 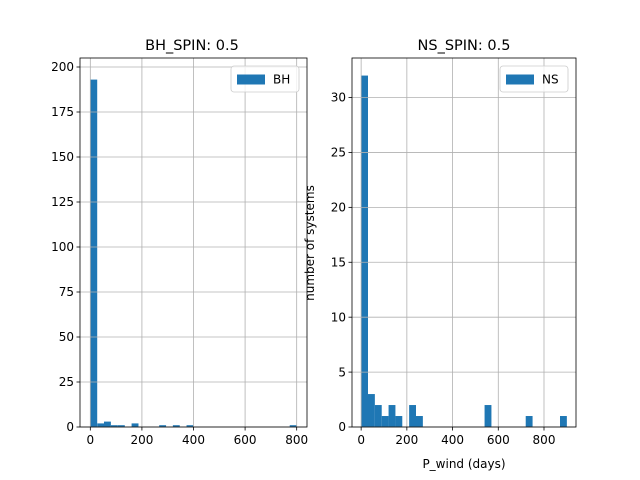 I want to click on ns-x-axis: 0 200 400 600 800, so click(x=456, y=437).